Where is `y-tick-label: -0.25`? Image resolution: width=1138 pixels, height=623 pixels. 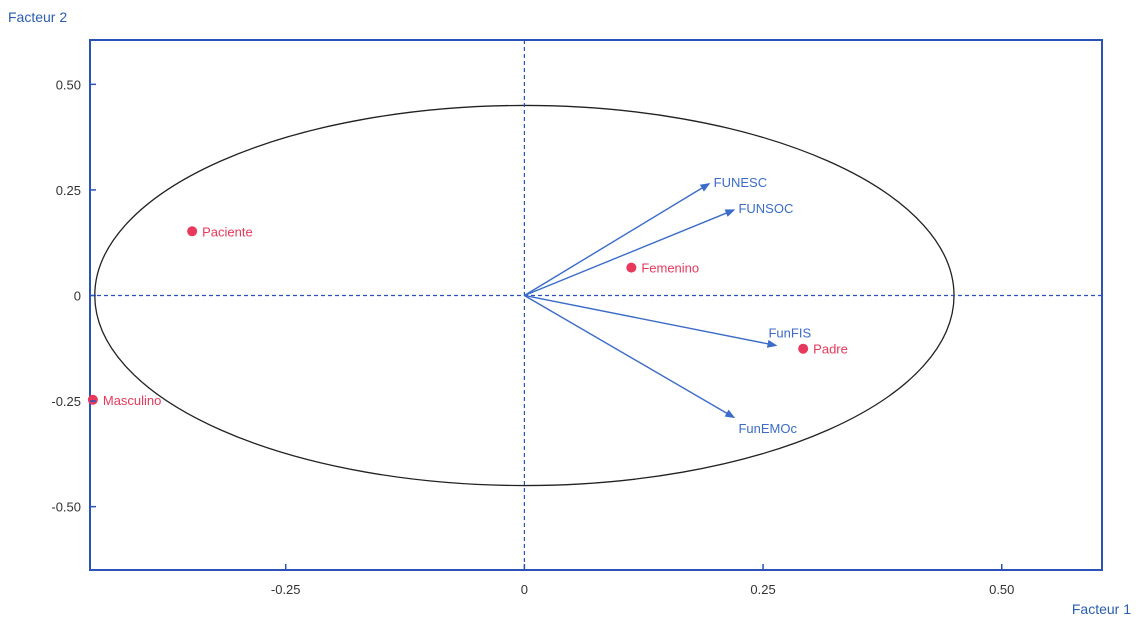 y-tick-label: -0.25 is located at coordinates (66, 401).